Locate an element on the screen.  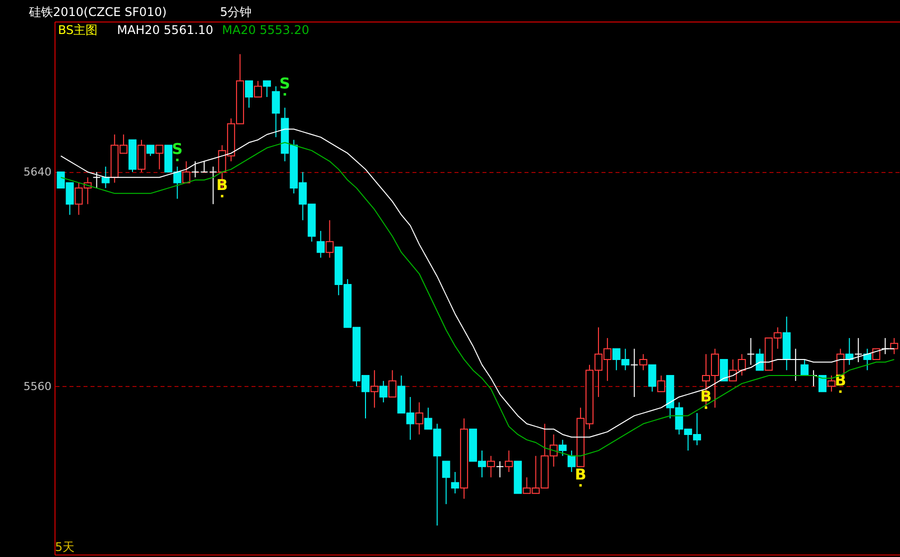
text: MA20 5553.20 is located at coordinates (266, 30).